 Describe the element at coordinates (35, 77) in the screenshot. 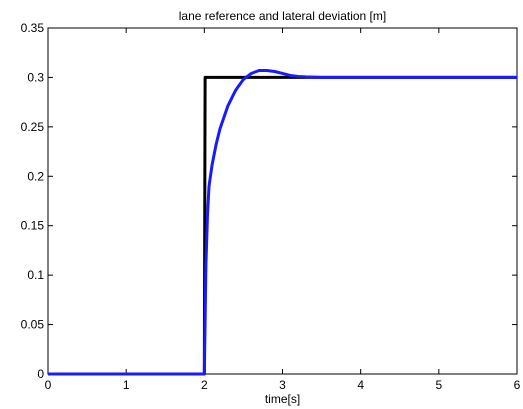

I see `y-tick-label: 0.3` at that location.